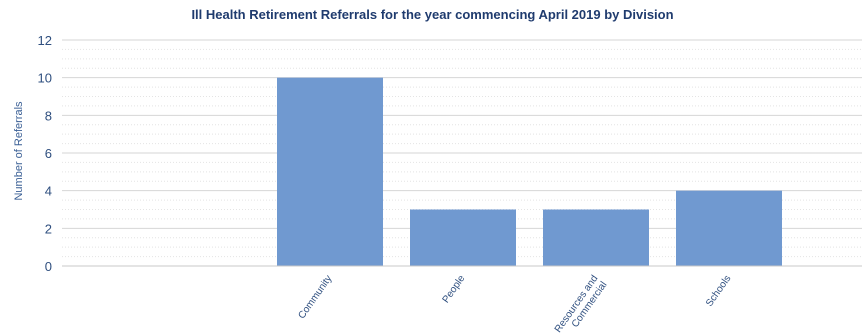  I want to click on x-category-label: Community, so click(315, 297).